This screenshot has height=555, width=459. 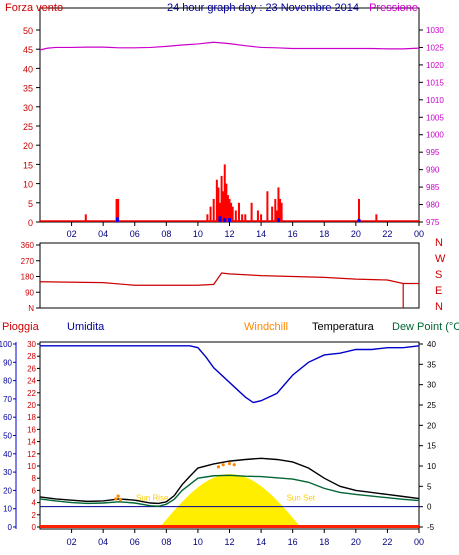 What do you see at coordinates (34, 8) in the screenshot?
I see `wind-axis-label: Forza vento` at bounding box center [34, 8].